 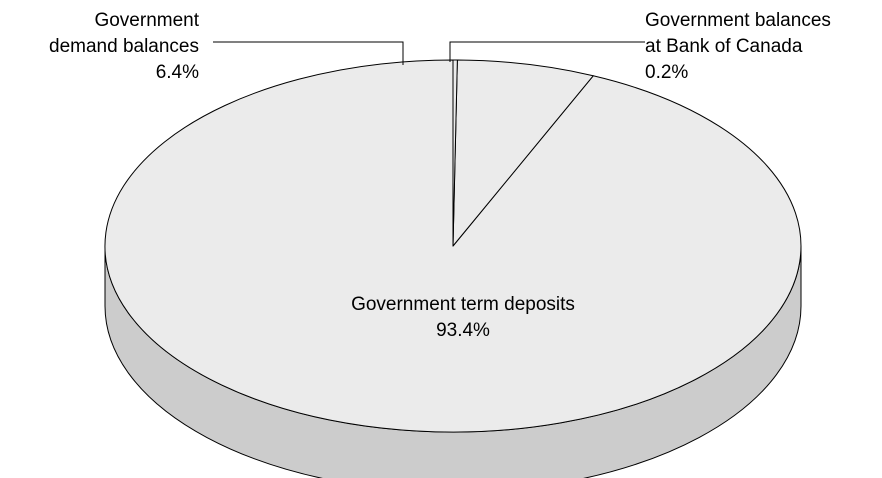 What do you see at coordinates (124, 46) in the screenshot?
I see `label-demand-balances-line2: demand balances` at bounding box center [124, 46].